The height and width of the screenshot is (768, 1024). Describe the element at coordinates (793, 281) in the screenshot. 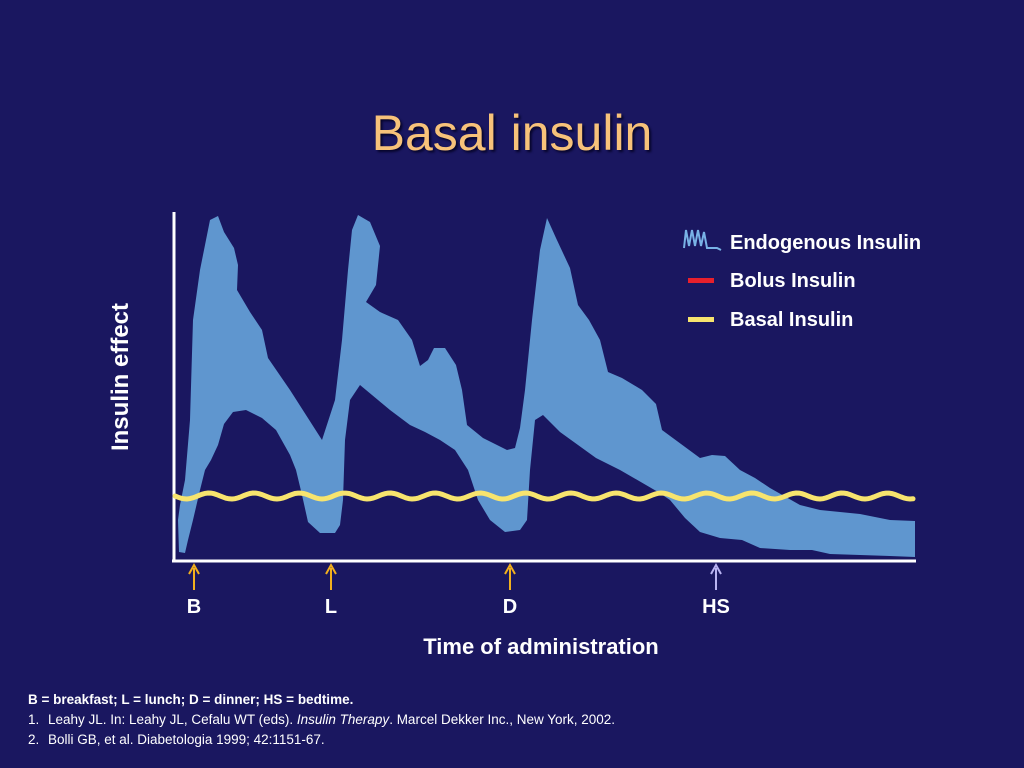

I see `legend-bolus-label: Bolus Insulin` at that location.